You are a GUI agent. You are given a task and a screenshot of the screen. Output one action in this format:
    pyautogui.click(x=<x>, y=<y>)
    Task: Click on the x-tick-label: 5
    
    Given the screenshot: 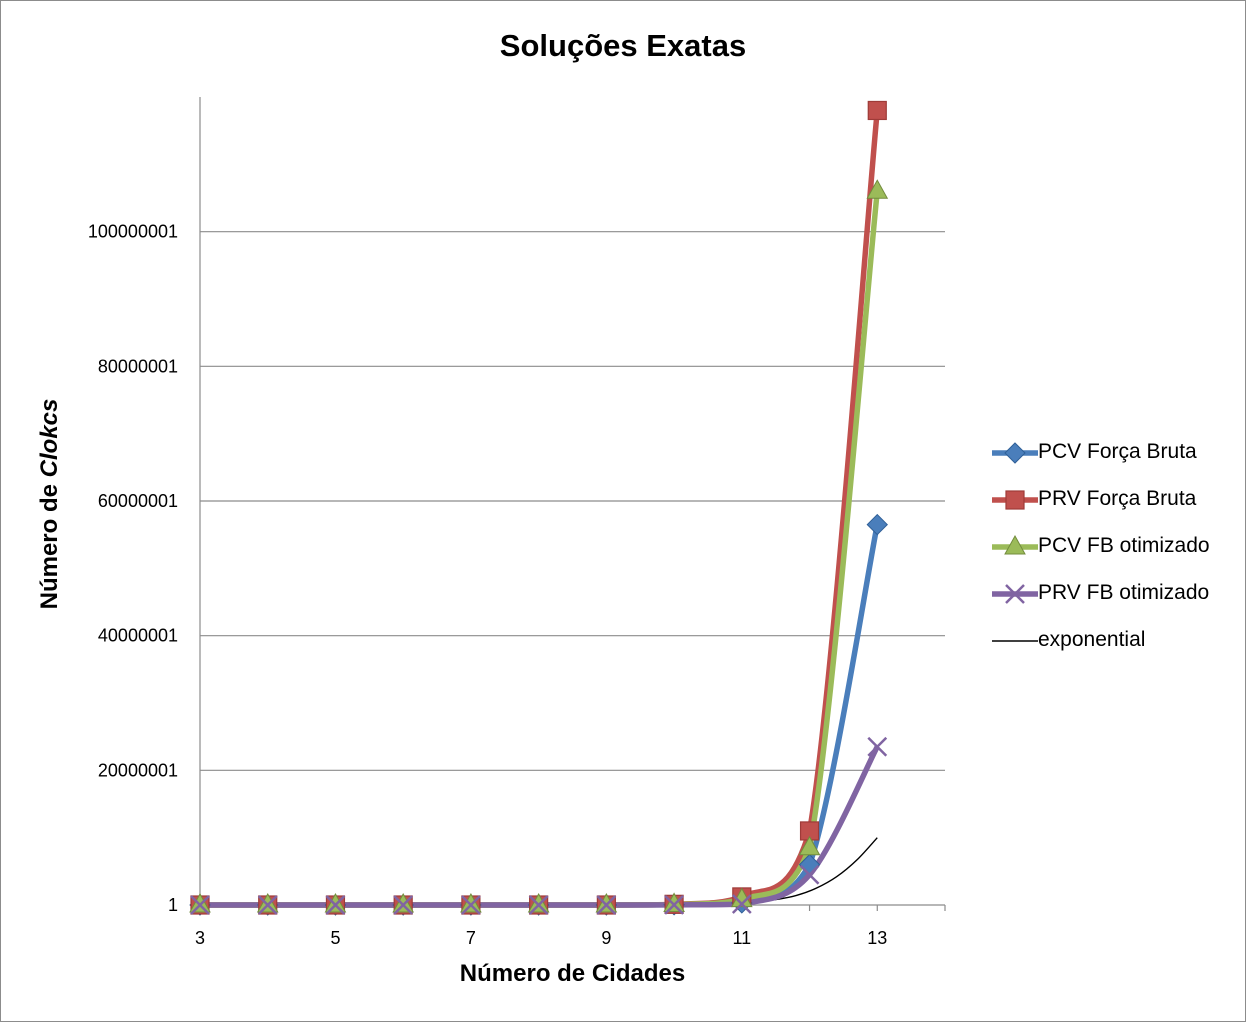 What is the action you would take?
    pyautogui.click(x=335, y=938)
    